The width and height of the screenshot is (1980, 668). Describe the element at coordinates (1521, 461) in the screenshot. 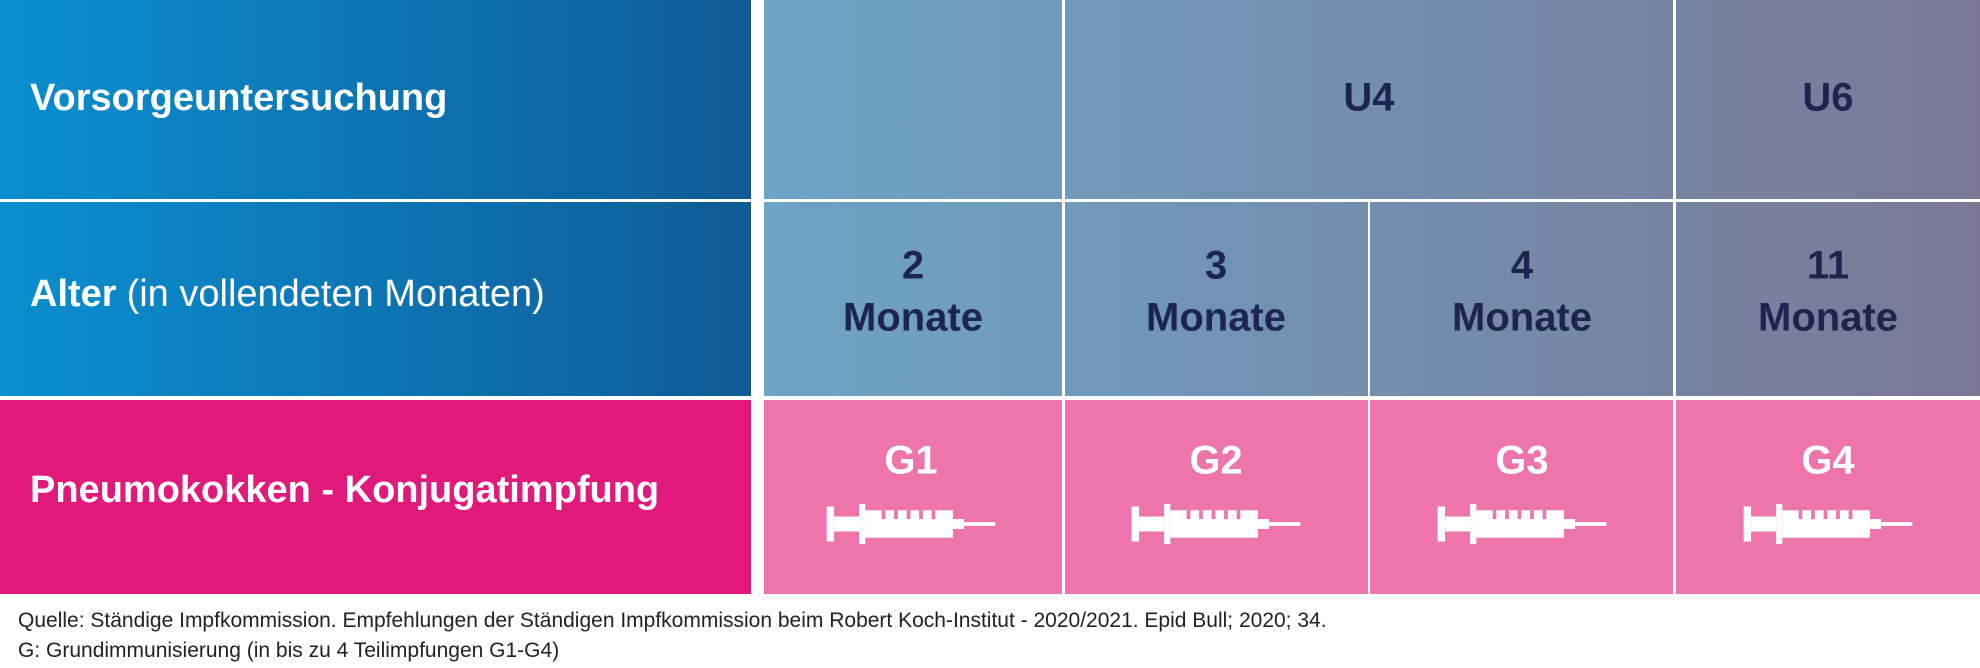

I see `dose-label: G3` at that location.